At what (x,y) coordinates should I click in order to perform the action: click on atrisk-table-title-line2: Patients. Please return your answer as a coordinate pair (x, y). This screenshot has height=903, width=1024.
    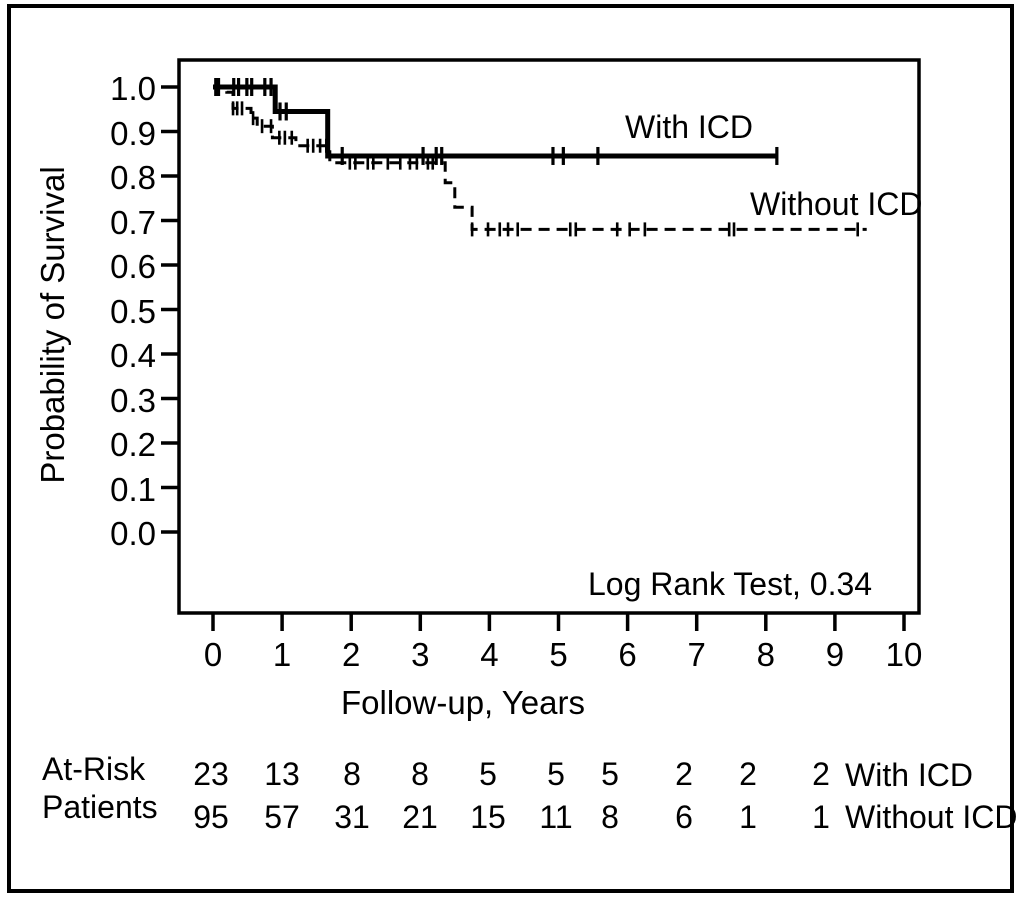
    Looking at the image, I should click on (100, 807).